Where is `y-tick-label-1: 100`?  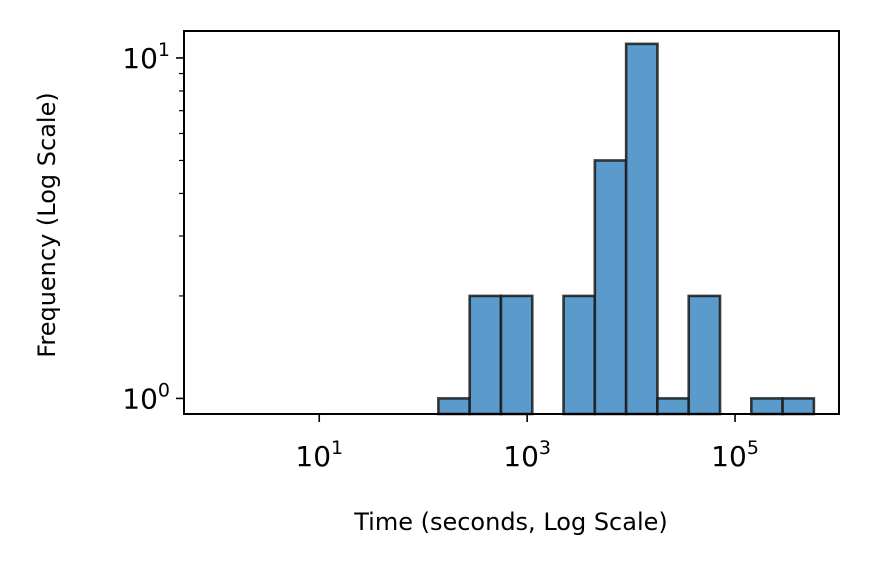
y-tick-label-1: 100 is located at coordinates (146, 397).